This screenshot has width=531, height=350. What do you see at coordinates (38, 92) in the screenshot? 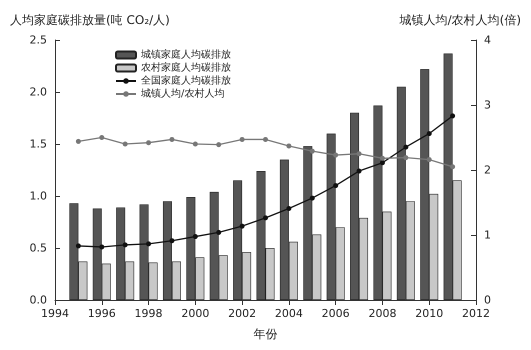
I see `y-tick-label: 2.0` at bounding box center [38, 92].